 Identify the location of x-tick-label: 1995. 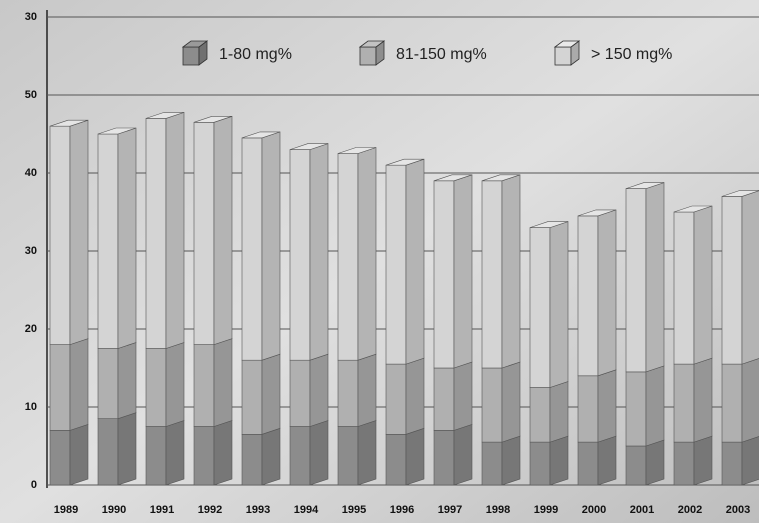
(354, 510).